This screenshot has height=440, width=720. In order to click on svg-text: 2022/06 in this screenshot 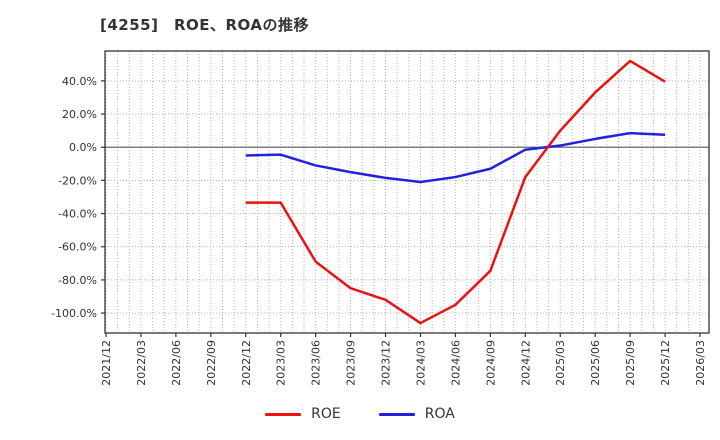, I will do `click(176, 363)`.